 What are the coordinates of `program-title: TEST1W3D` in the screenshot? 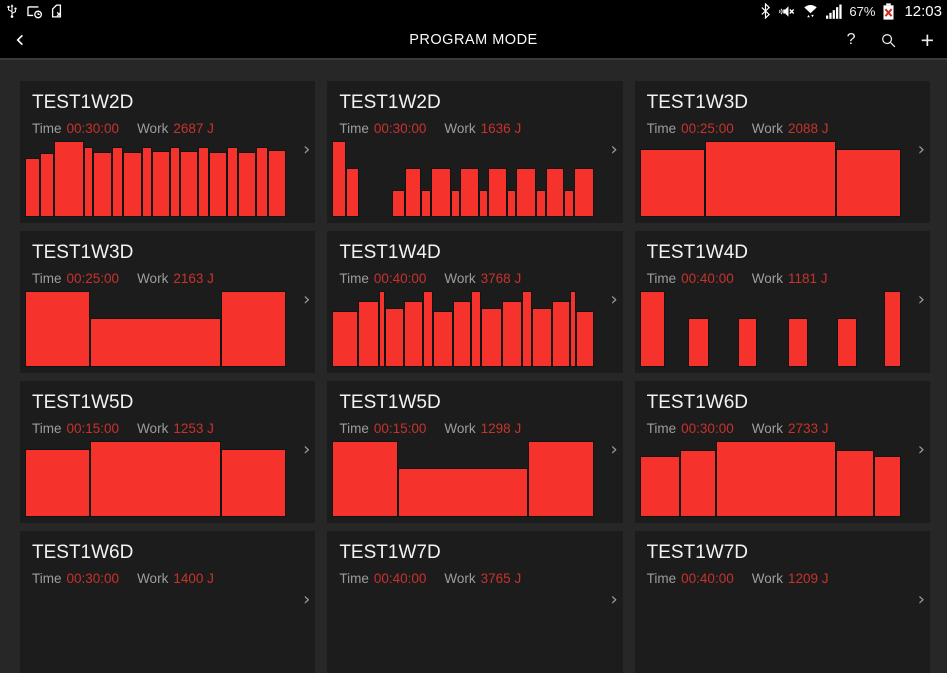 It's located at (83, 252).